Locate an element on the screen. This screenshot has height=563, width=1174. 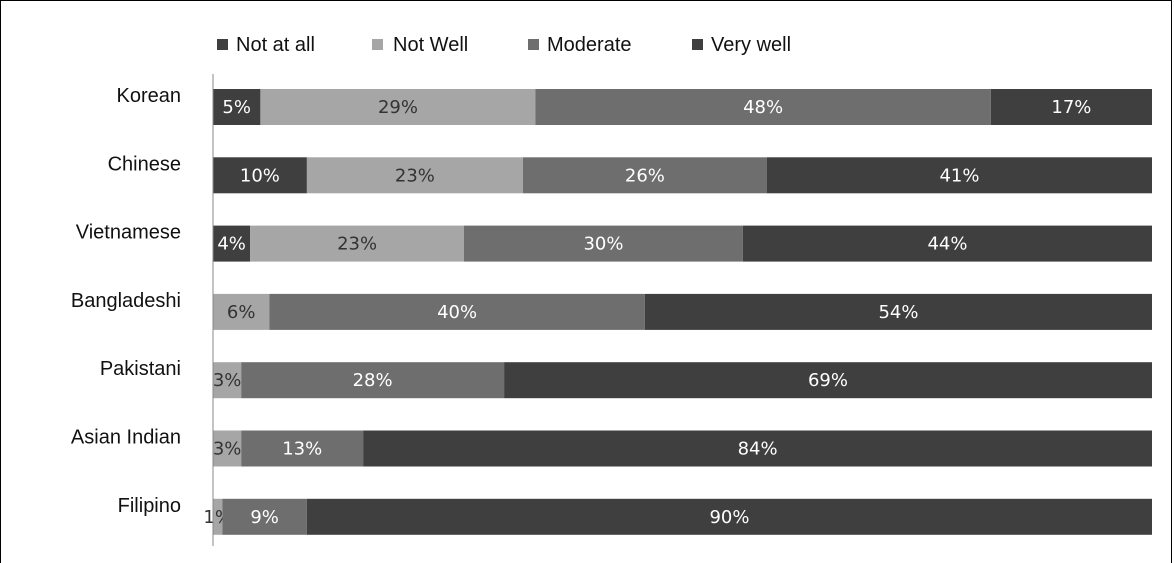
category-label: Chinese is located at coordinates (144, 164).